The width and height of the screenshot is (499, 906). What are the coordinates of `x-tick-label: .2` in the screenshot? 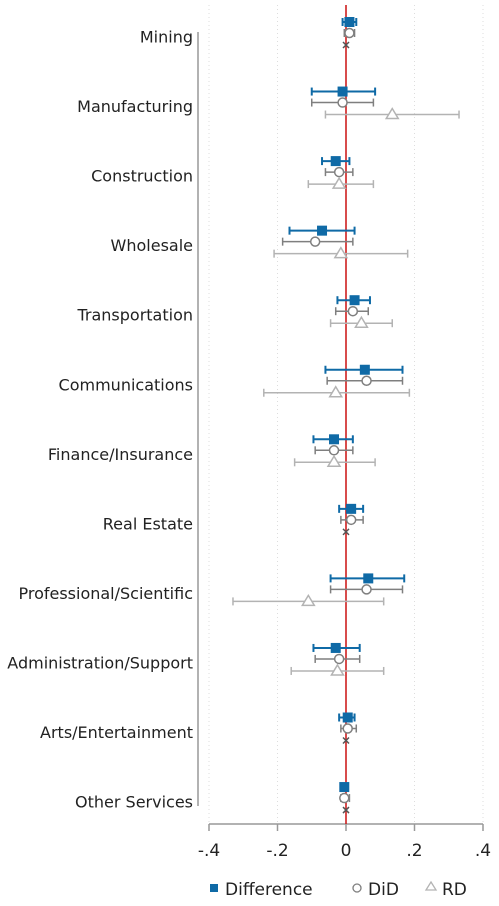 It's located at (414, 851).